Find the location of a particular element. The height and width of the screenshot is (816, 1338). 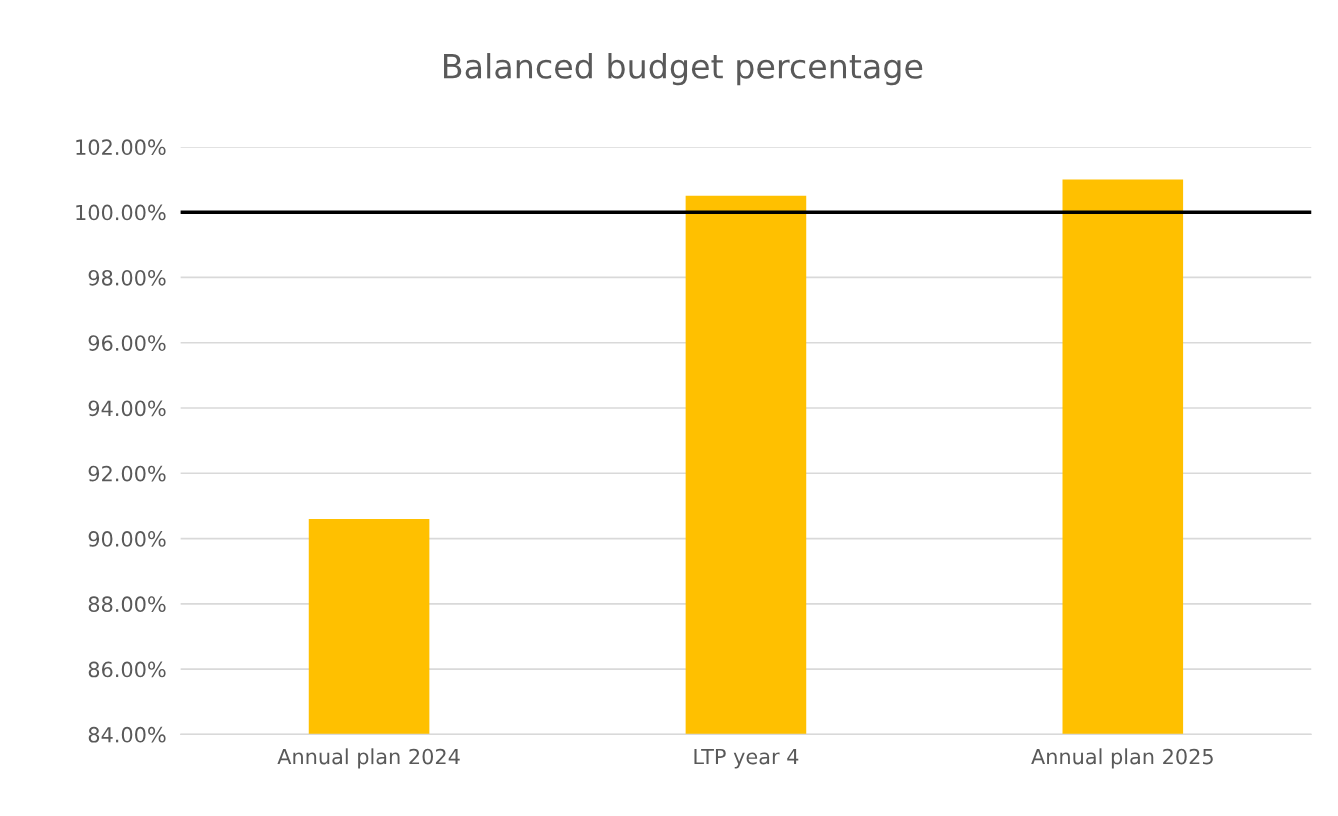

y-tick-label: 94.00% is located at coordinates (127, 408).